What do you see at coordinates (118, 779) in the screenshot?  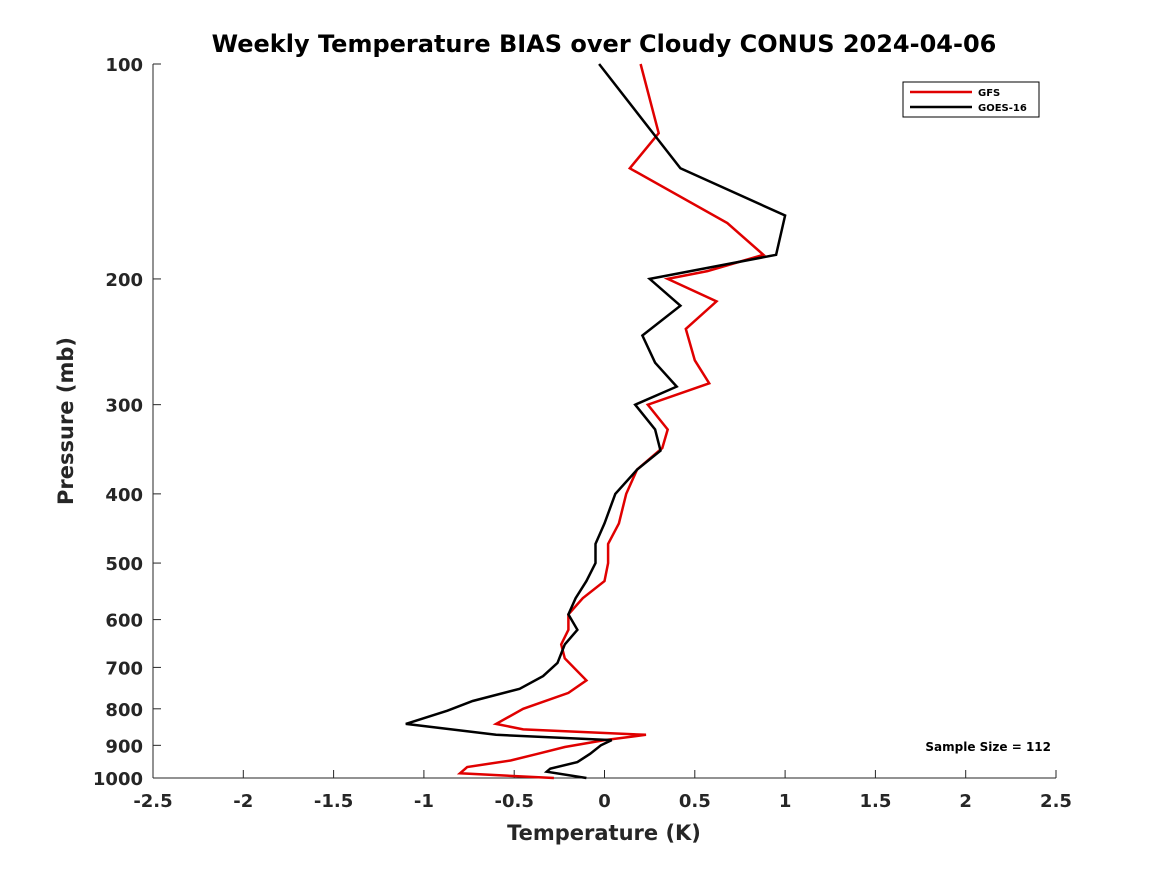 I see `y-tick-label: 1000` at bounding box center [118, 779].